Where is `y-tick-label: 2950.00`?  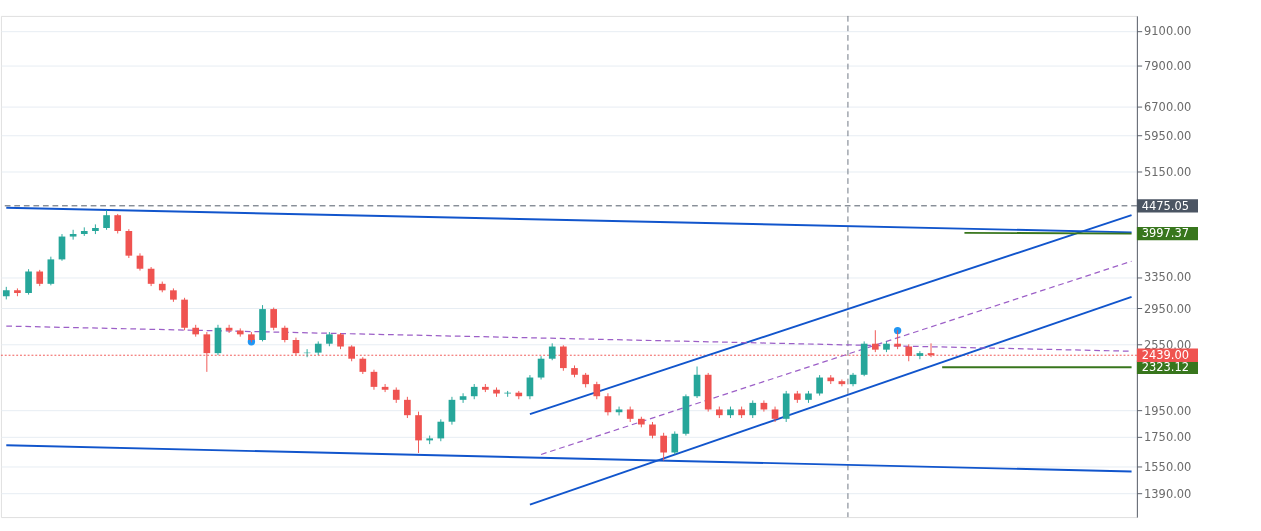 y-tick-label: 2950.00 is located at coordinates (1168, 308).